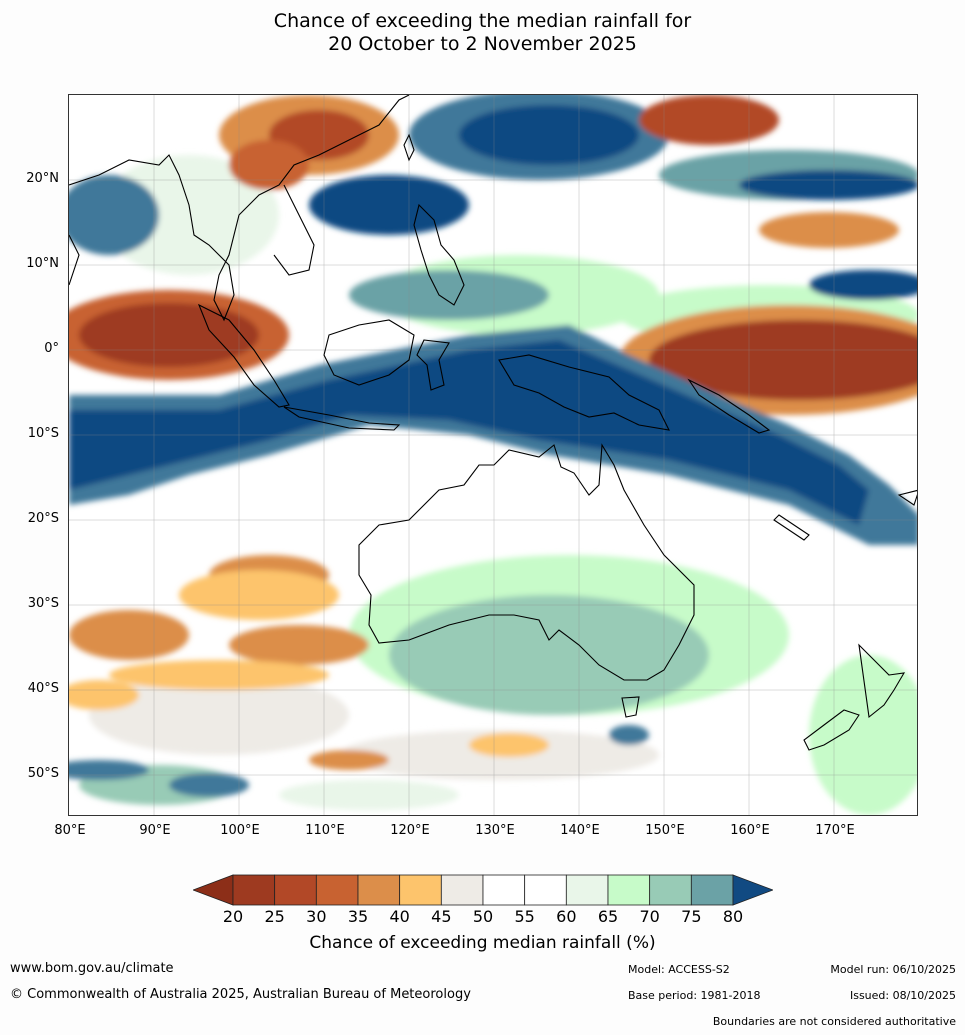  What do you see at coordinates (43, 518) in the screenshot?
I see `y-tick-20s: 20°S` at bounding box center [43, 518].